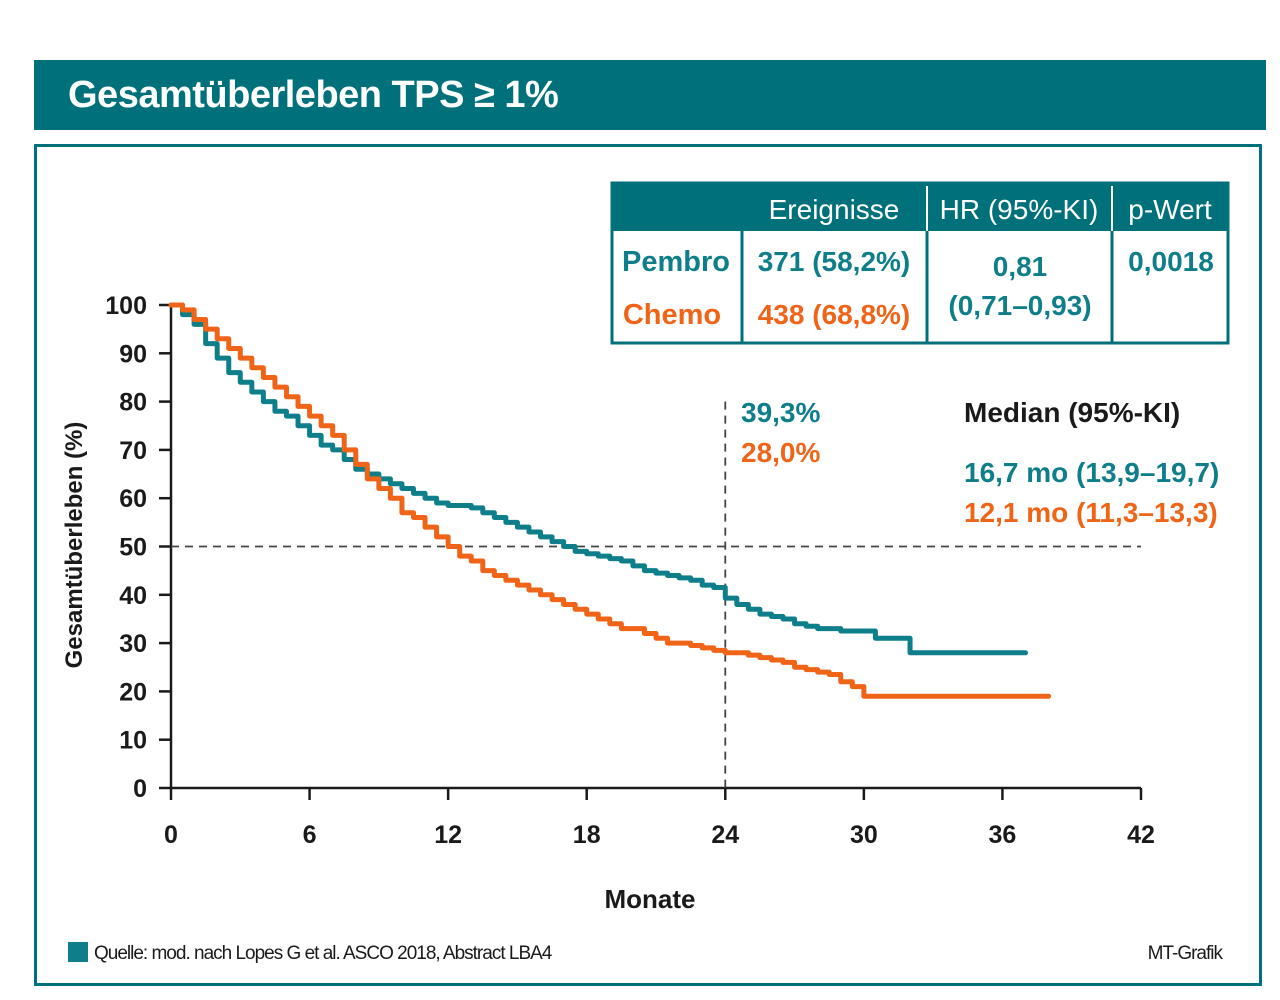 Image resolution: width=1280 pixels, height=1000 pixels. What do you see at coordinates (133, 354) in the screenshot?
I see `y-tick-label: 90` at bounding box center [133, 354].